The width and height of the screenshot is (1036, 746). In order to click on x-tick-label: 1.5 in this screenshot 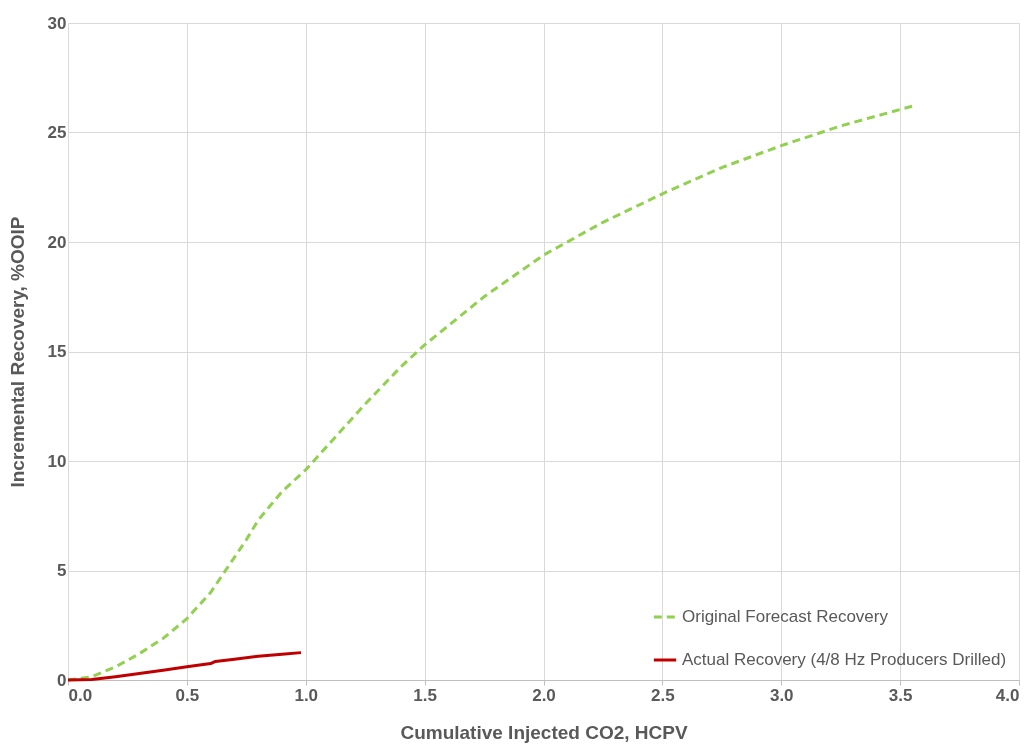, I will do `click(425, 695)`.